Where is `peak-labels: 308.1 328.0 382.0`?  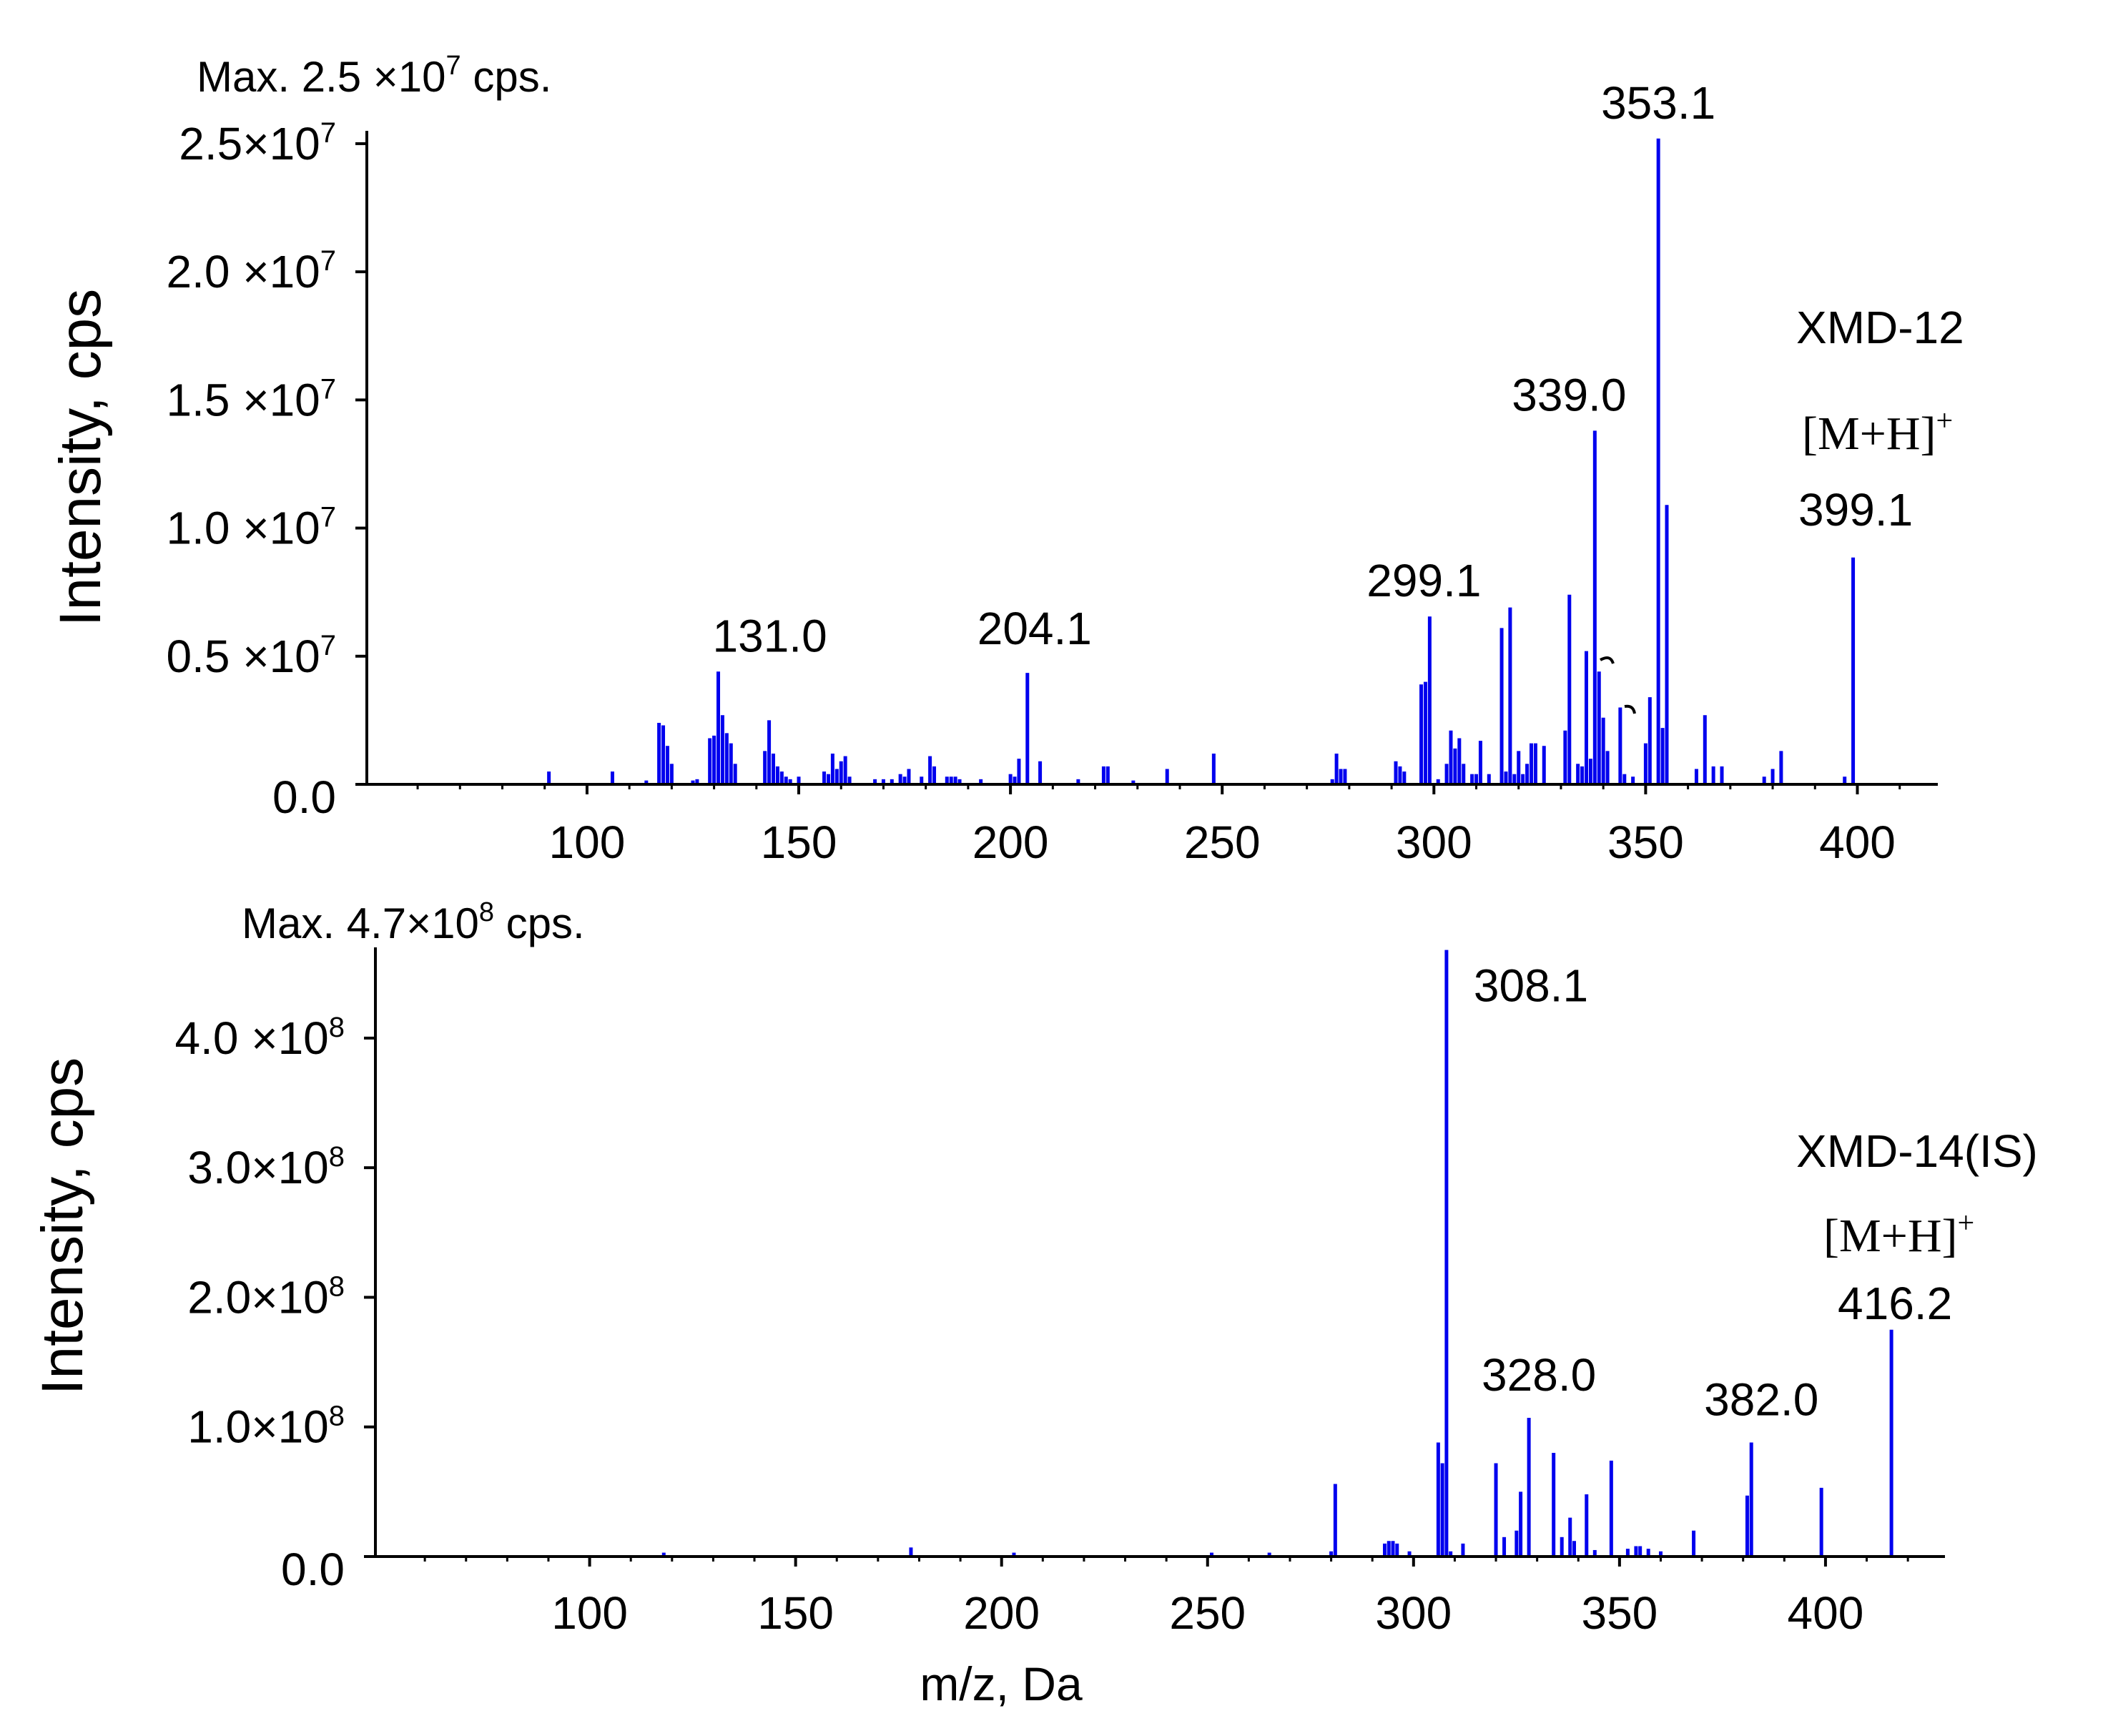 peak-labels: 308.1 328.0 382.0 is located at coordinates (1646, 1193).